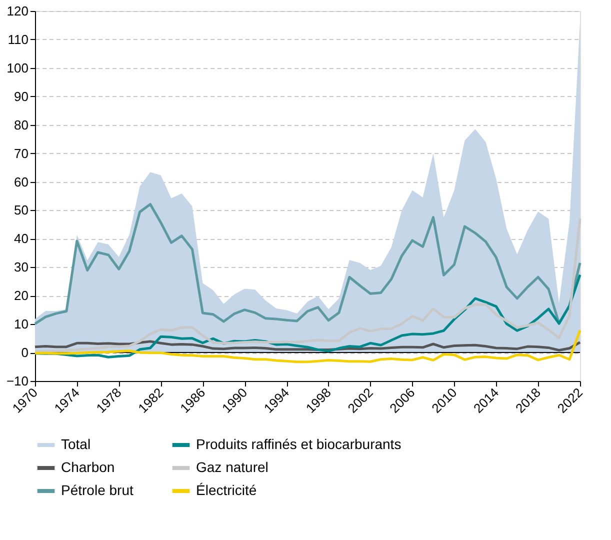  Describe the element at coordinates (21, 153) in the screenshot. I see `y-tick-label: 70` at that location.